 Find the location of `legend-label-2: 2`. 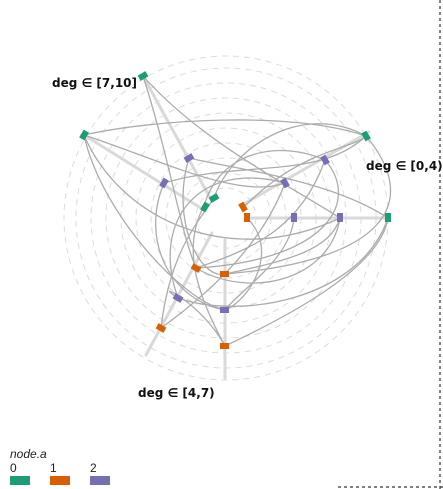

legend-label-2: 2 is located at coordinates (93, 468).